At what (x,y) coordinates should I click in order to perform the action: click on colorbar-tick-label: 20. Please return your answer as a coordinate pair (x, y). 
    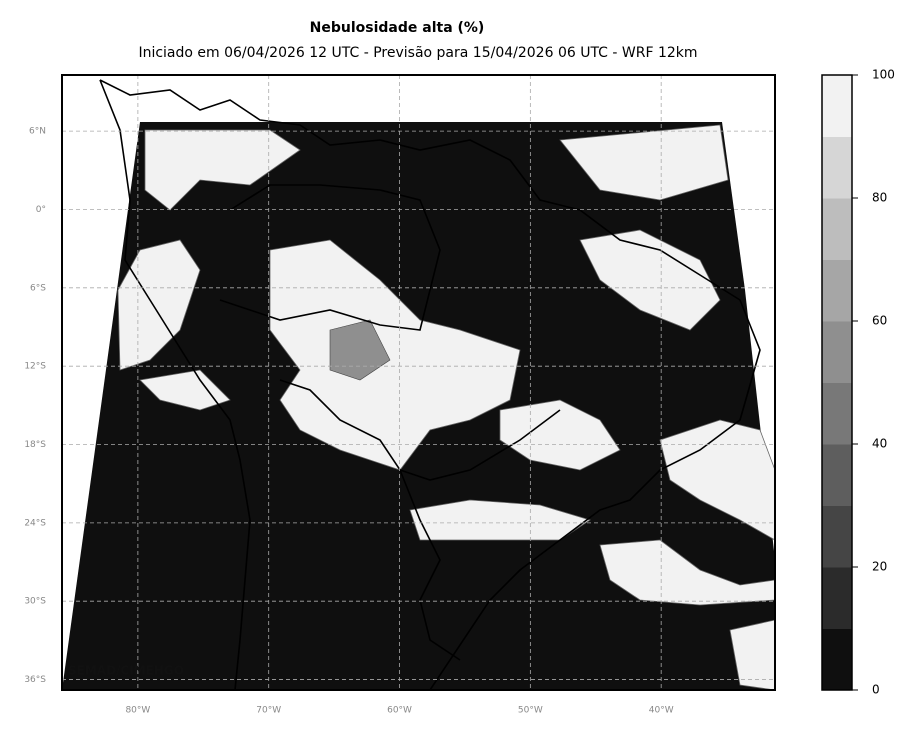
    Looking at the image, I should click on (879, 567).